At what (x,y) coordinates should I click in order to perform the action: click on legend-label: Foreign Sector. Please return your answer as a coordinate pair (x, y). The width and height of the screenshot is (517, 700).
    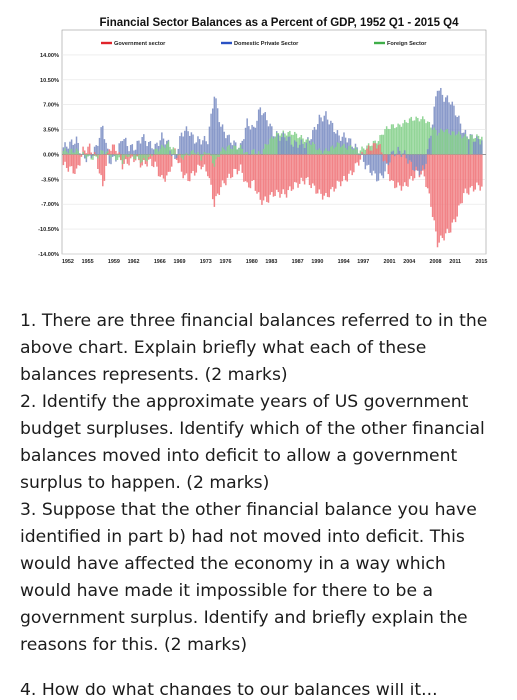
    Looking at the image, I should click on (407, 44).